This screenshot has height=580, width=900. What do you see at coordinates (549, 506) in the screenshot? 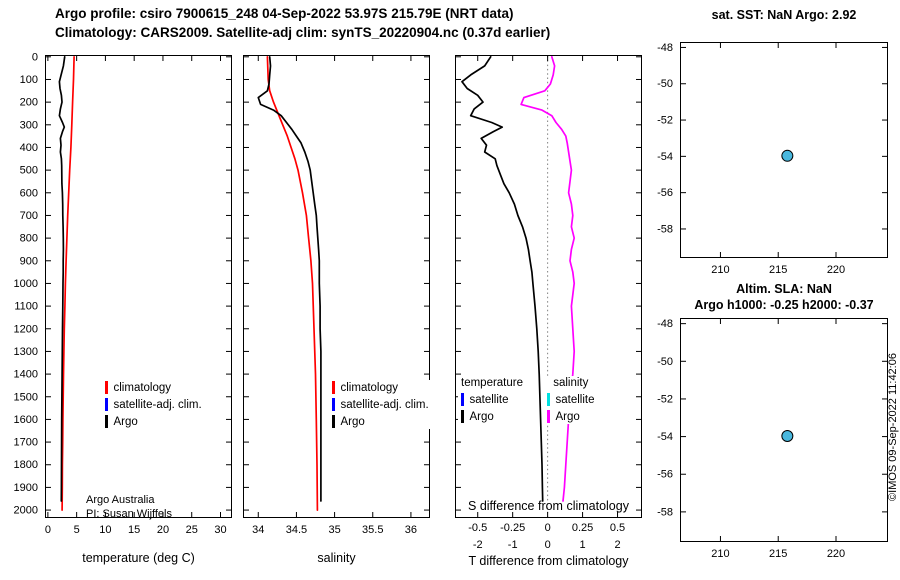
I see `s-axis-label: S difference from climatology` at bounding box center [549, 506].